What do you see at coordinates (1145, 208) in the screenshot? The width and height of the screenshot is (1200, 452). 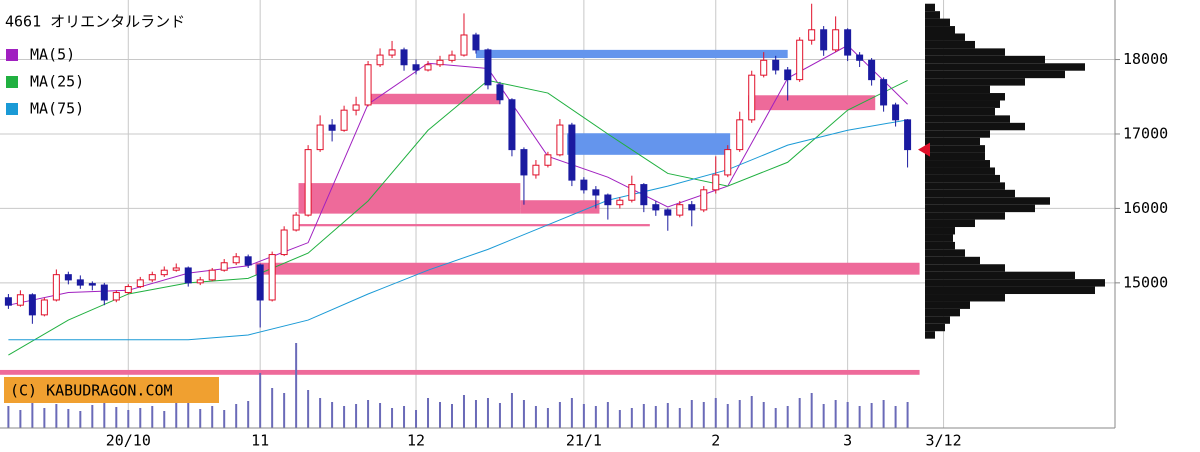 I see `y-tick-label: 16000` at bounding box center [1145, 208].